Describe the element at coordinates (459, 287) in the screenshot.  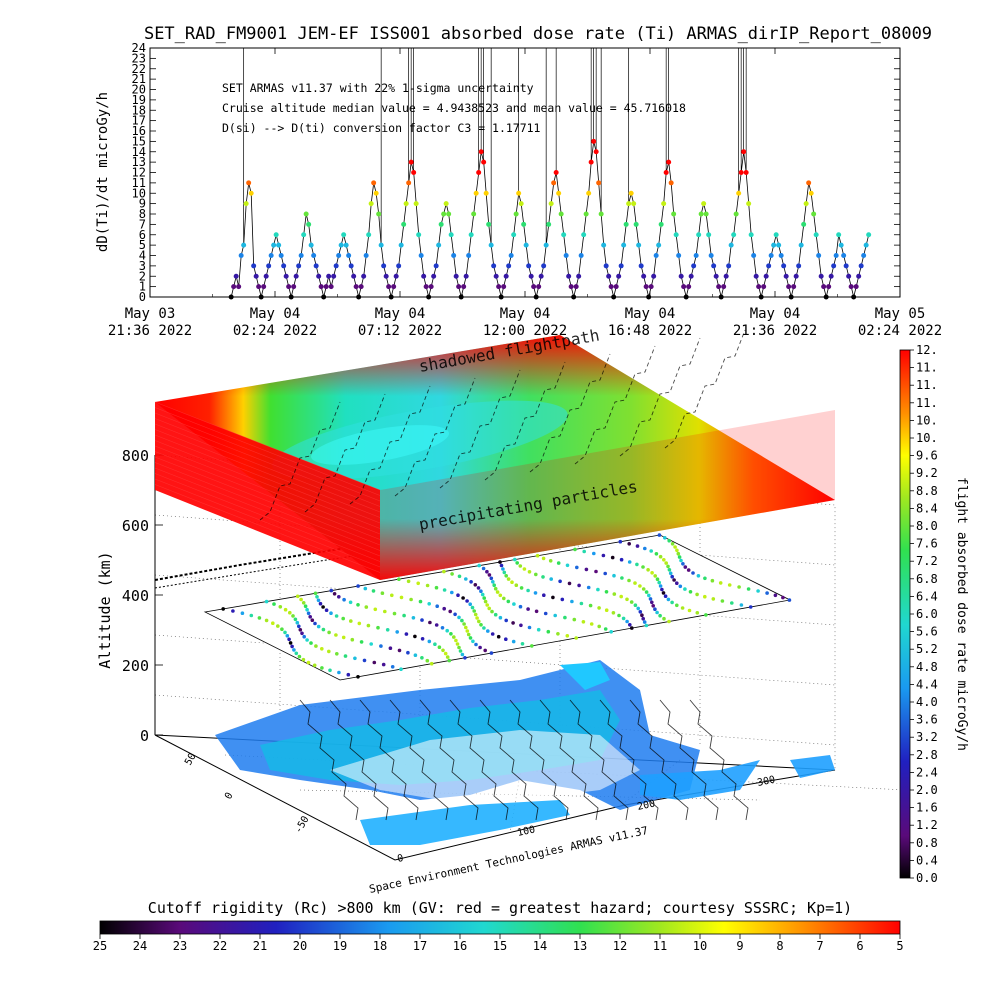
I see `data-point: 2022-05-04T09:27 1` at that location.